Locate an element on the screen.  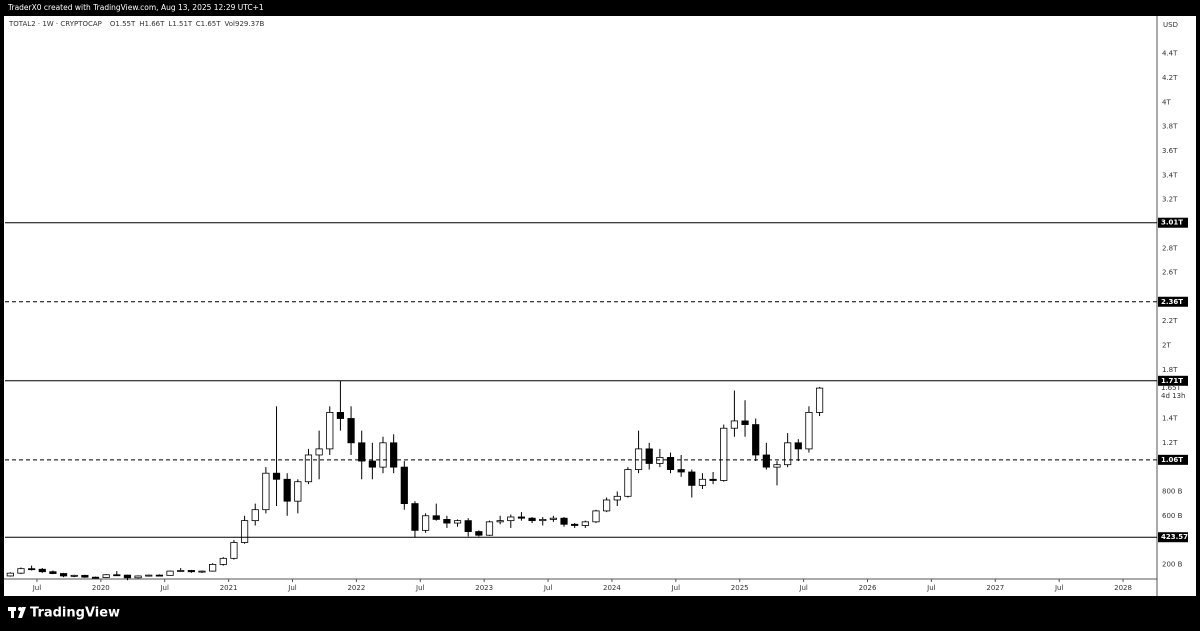
countdown: 4d 13h is located at coordinates (1173, 396).